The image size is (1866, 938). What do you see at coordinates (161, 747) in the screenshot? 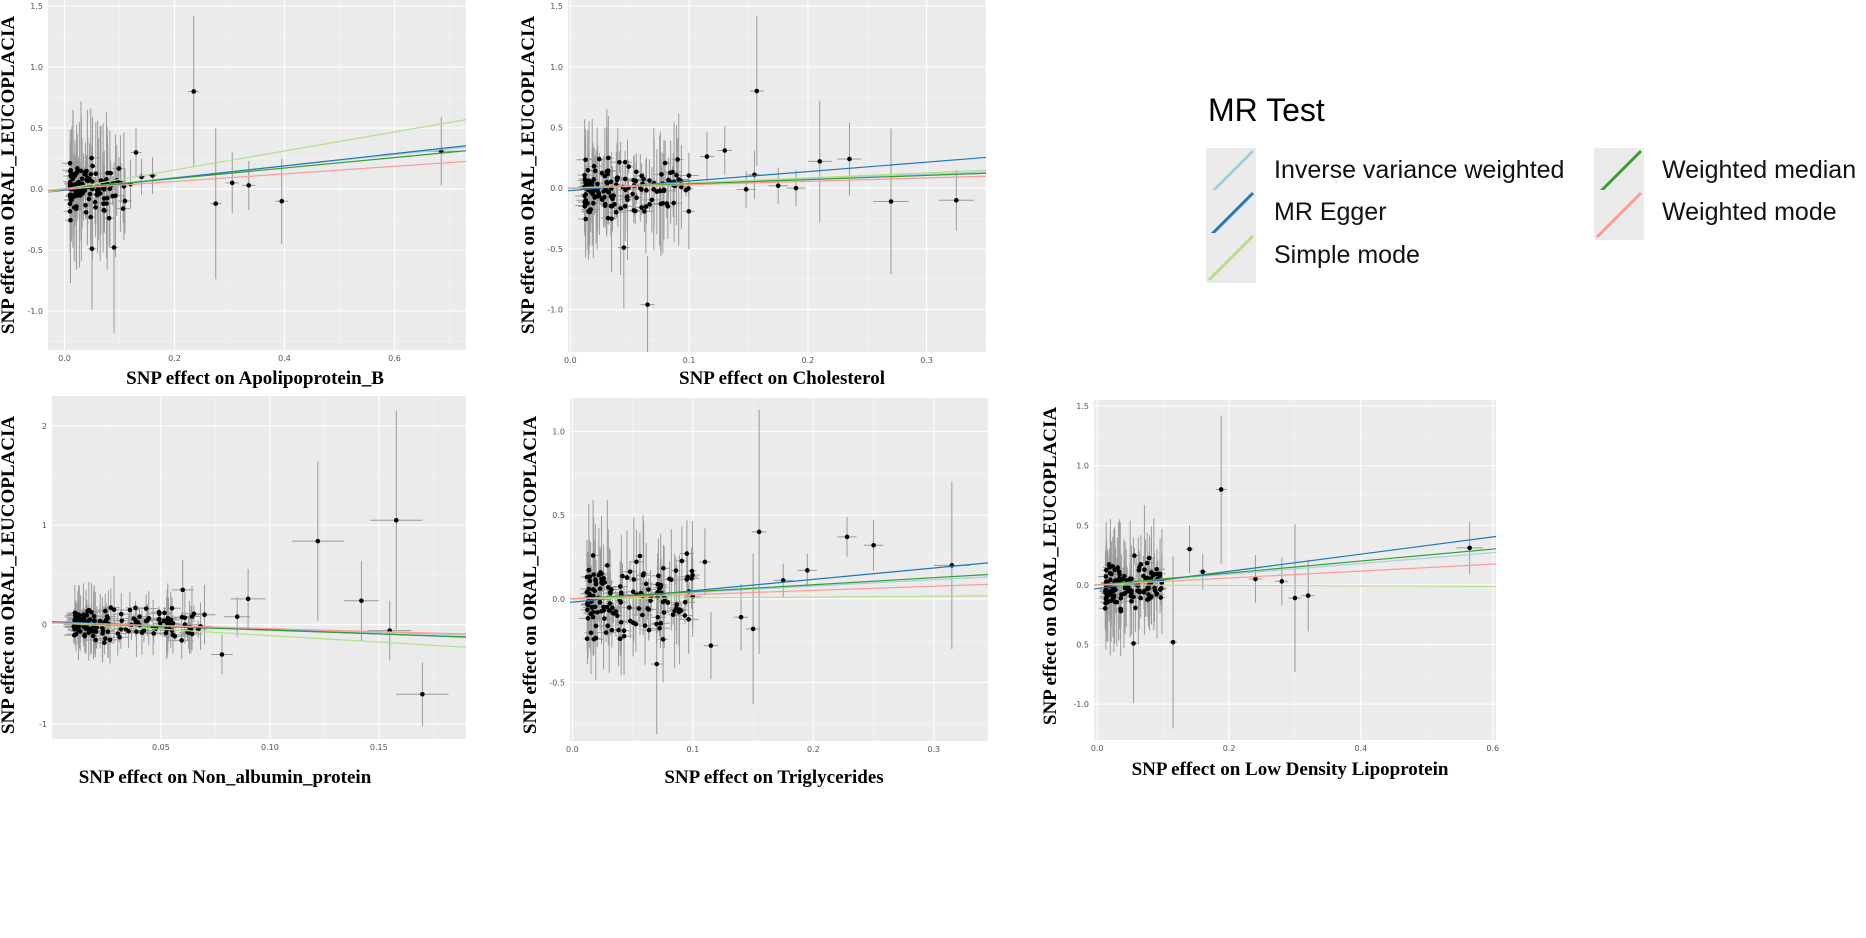
I see `x-tick-label: 0.05` at bounding box center [161, 747].